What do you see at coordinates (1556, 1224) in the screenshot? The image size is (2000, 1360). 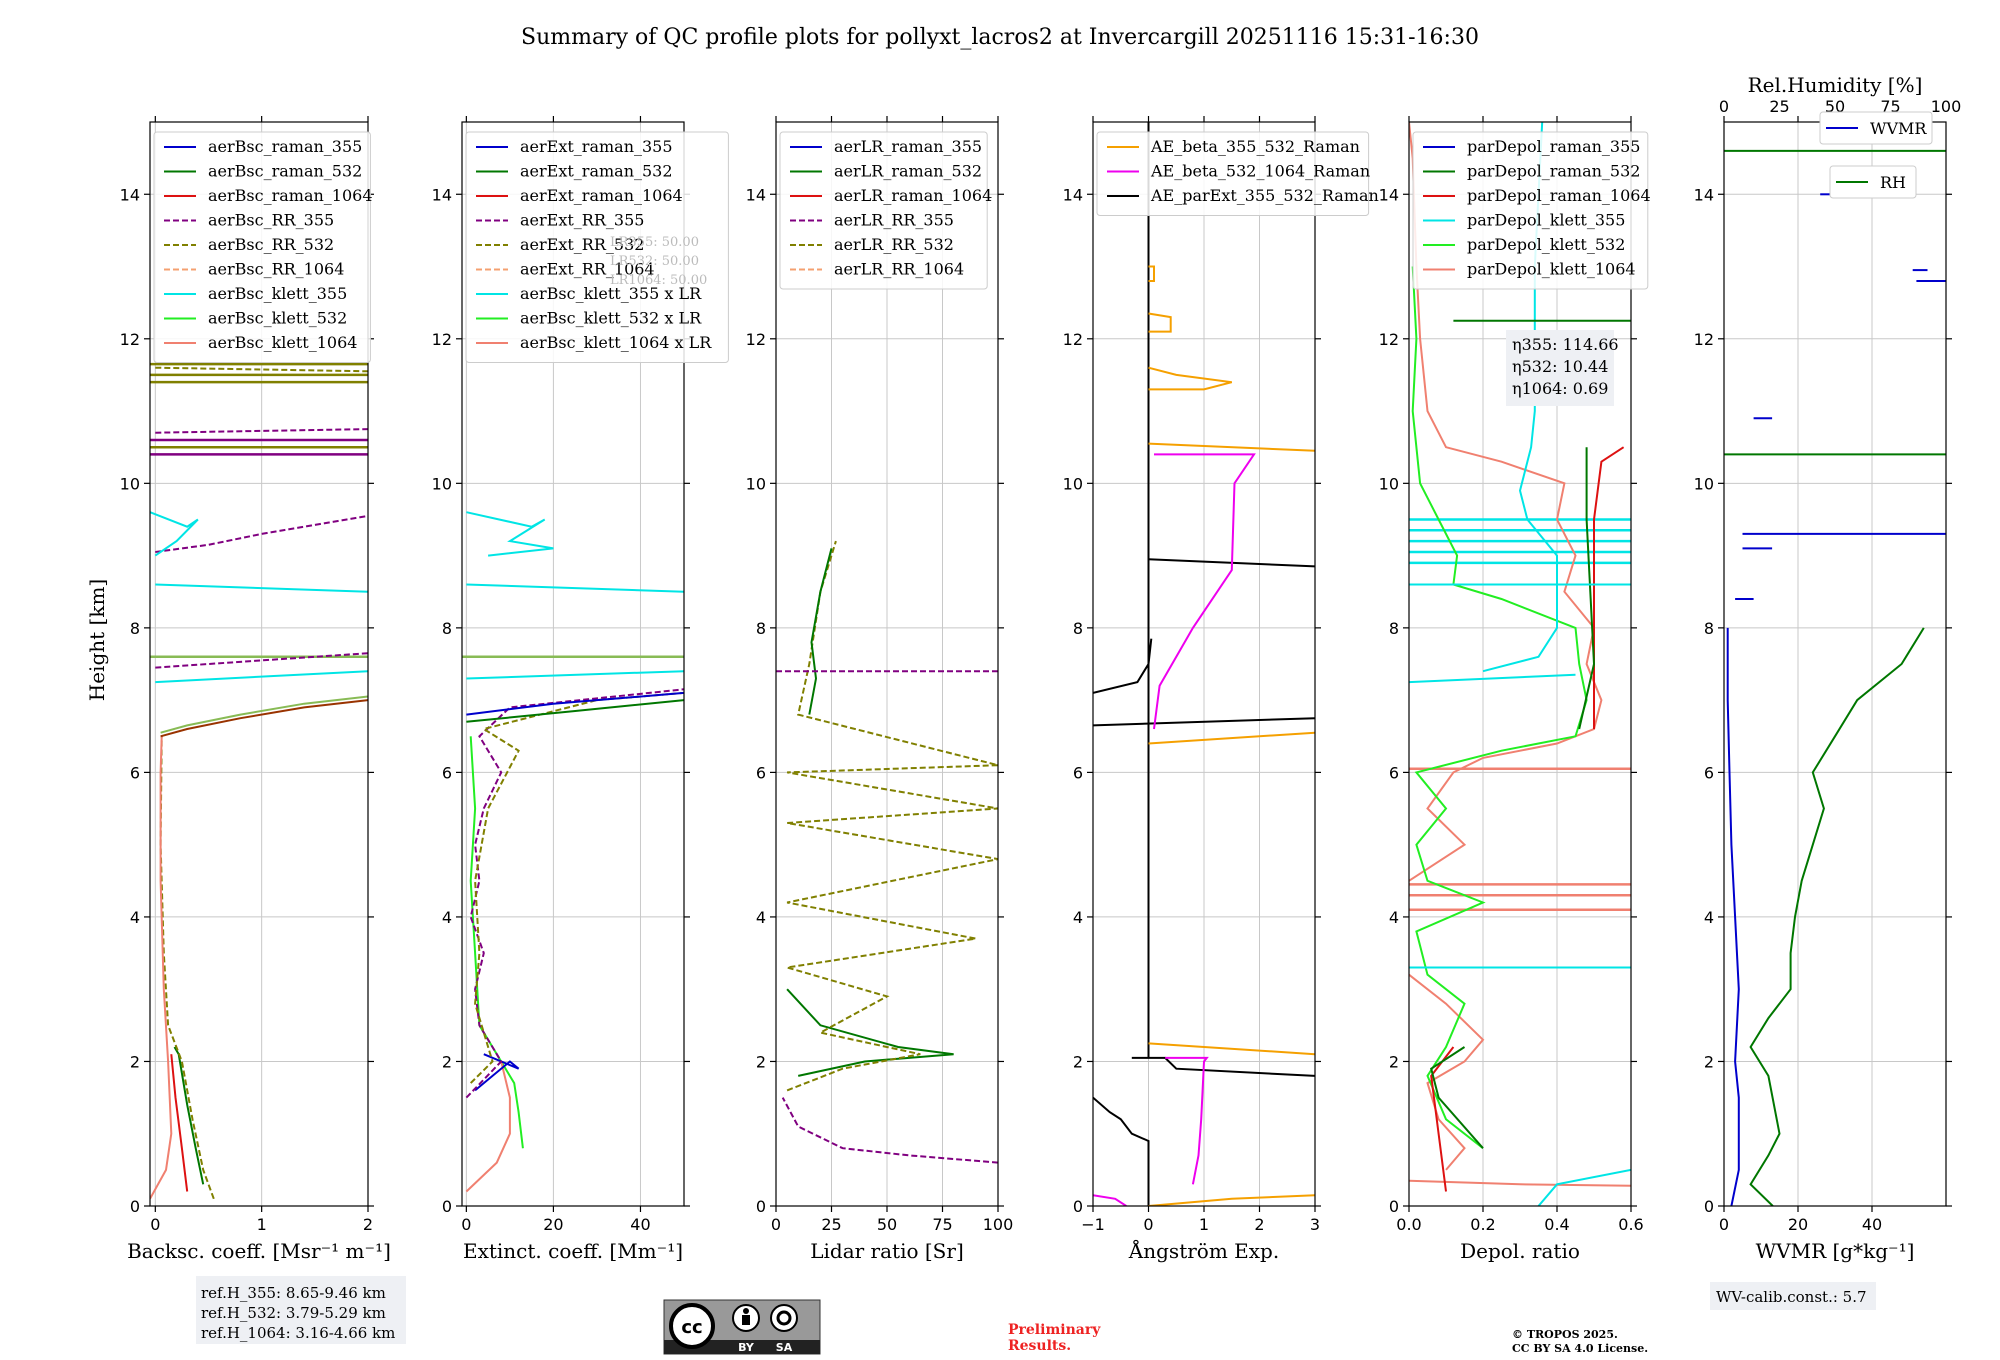 I see `x-tick-label: 0.4` at bounding box center [1556, 1224].